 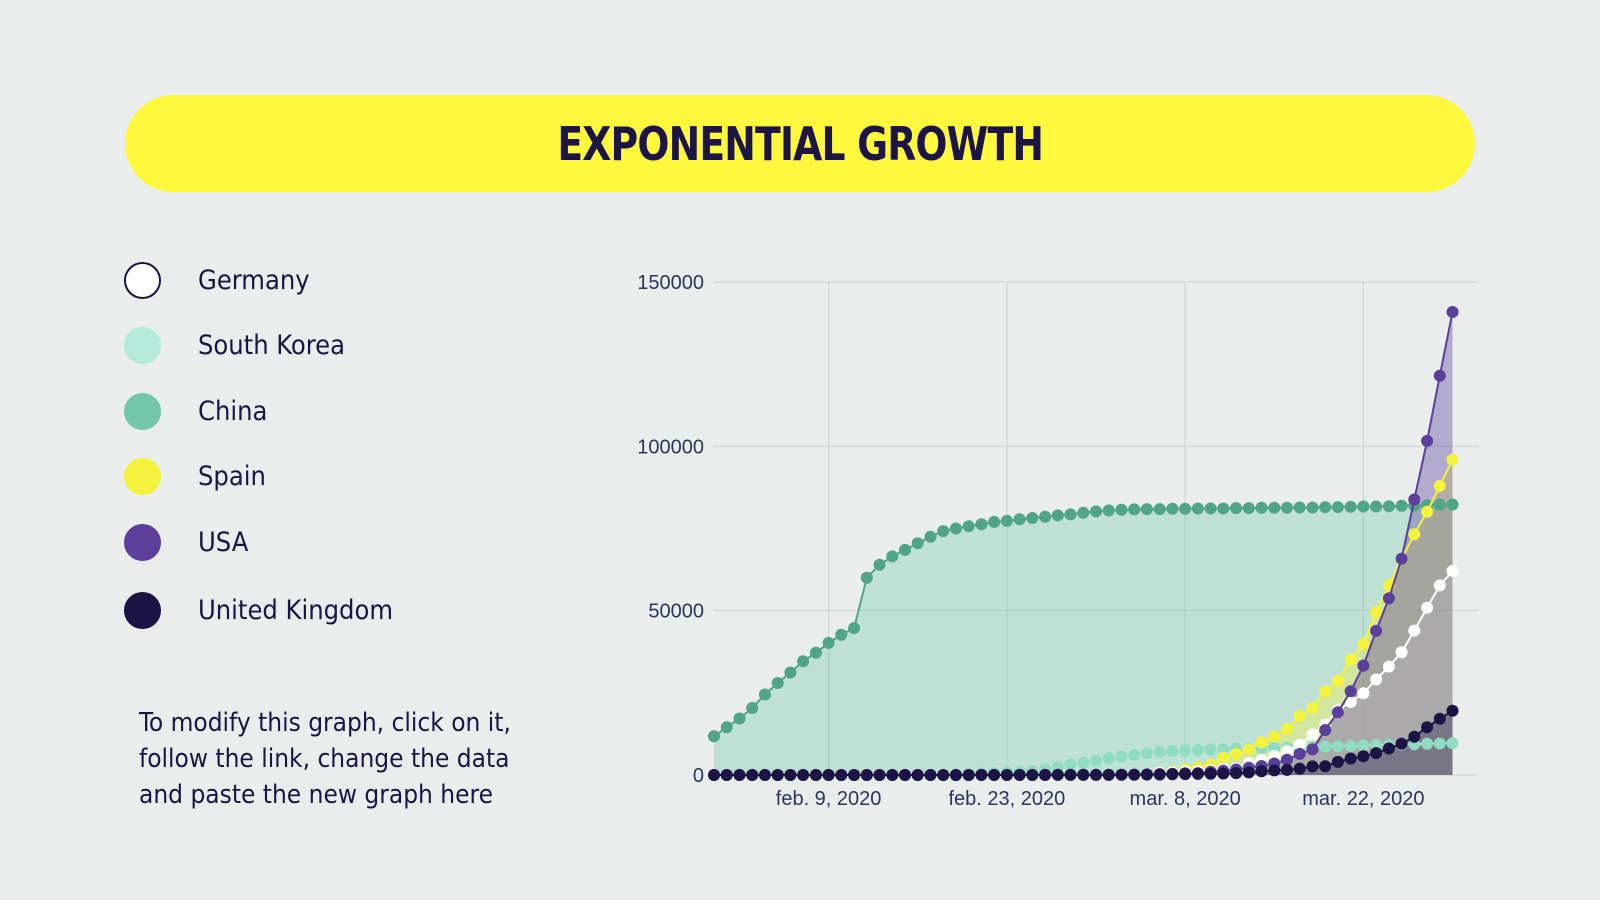 I want to click on note-line: To modify this graph, click on it,, so click(x=325, y=723).